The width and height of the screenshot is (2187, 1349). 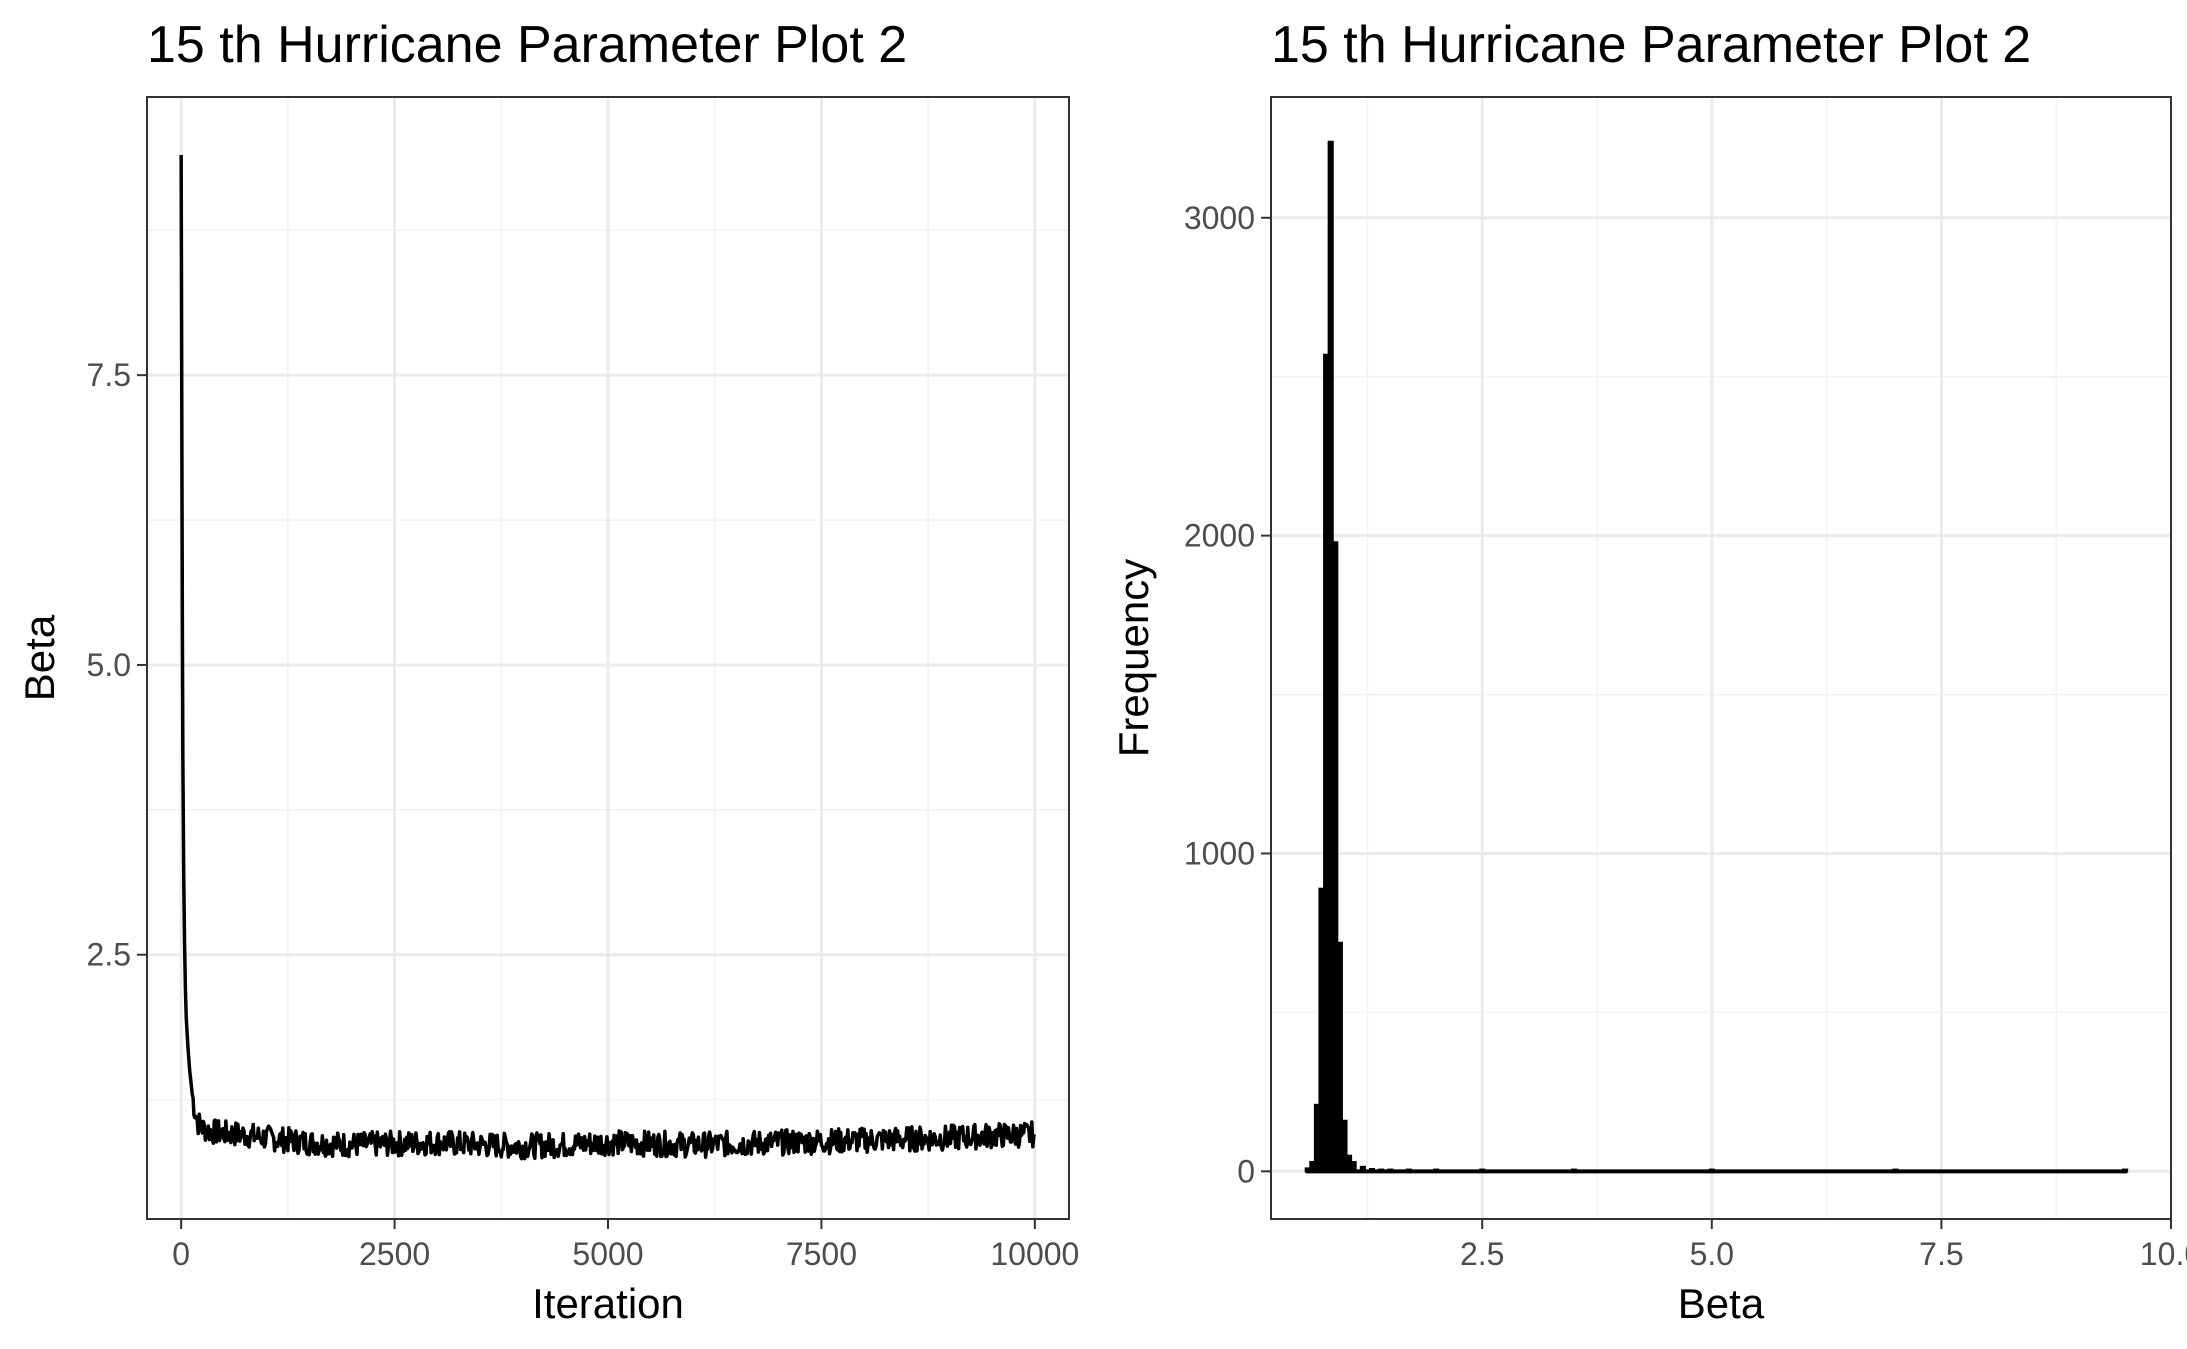 What do you see at coordinates (109, 955) in the screenshot?
I see `y-tick-label: 2.5` at bounding box center [109, 955].